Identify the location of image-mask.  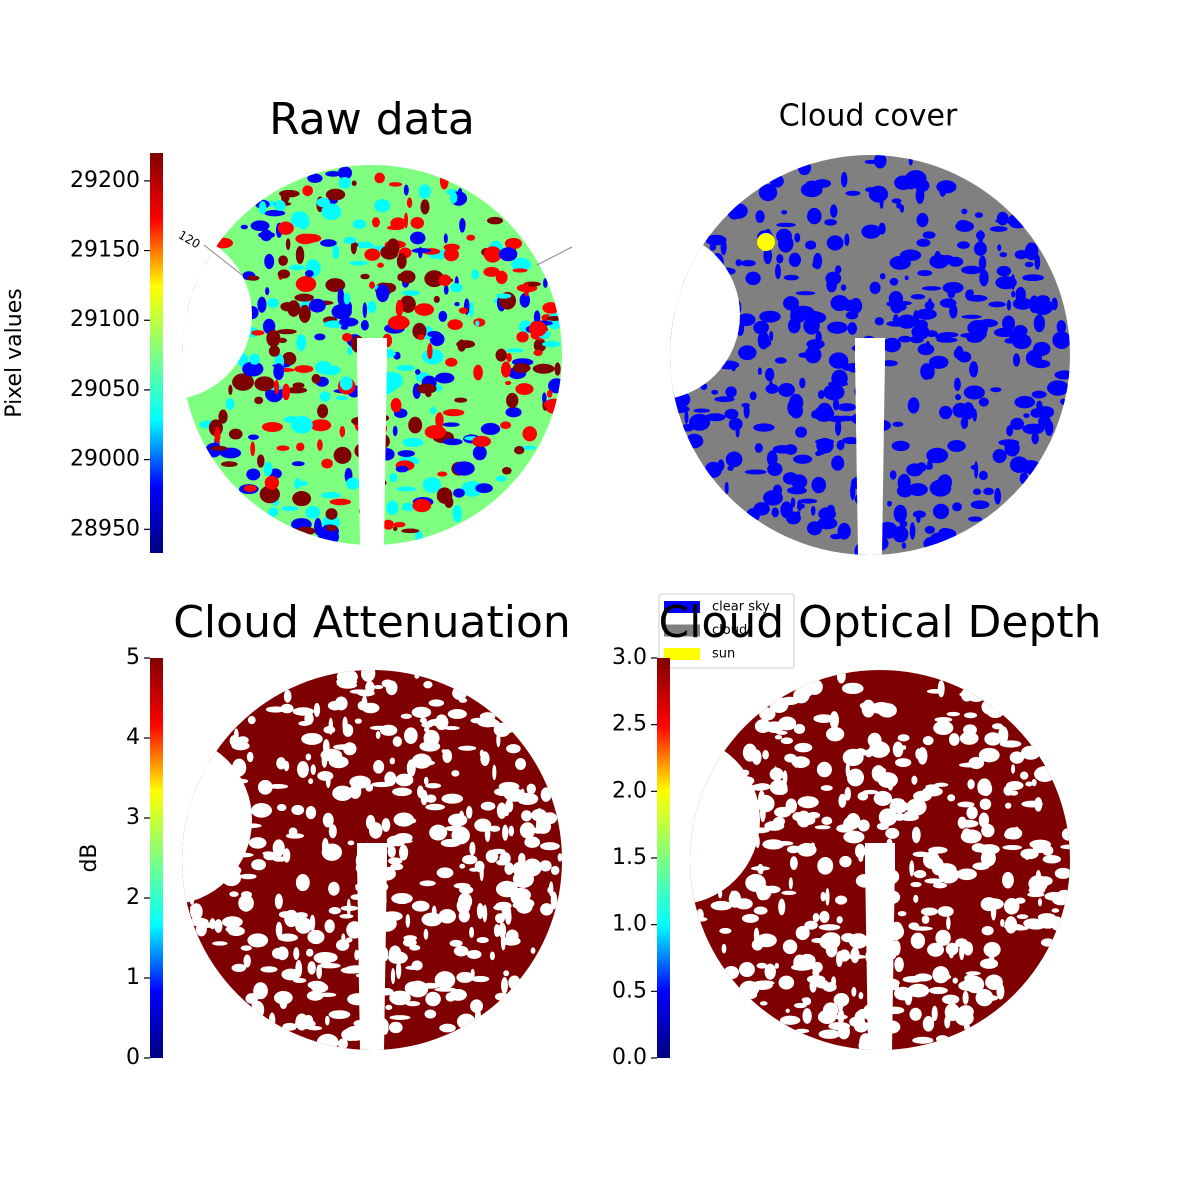
(217, 820).